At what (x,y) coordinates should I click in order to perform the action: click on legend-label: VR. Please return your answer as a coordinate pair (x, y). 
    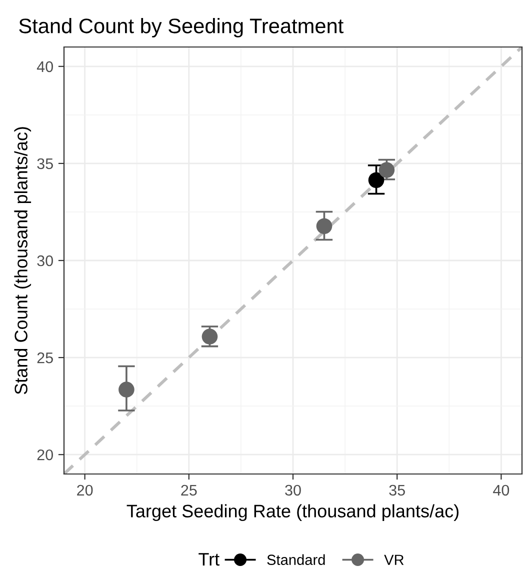
    Looking at the image, I should click on (394, 559).